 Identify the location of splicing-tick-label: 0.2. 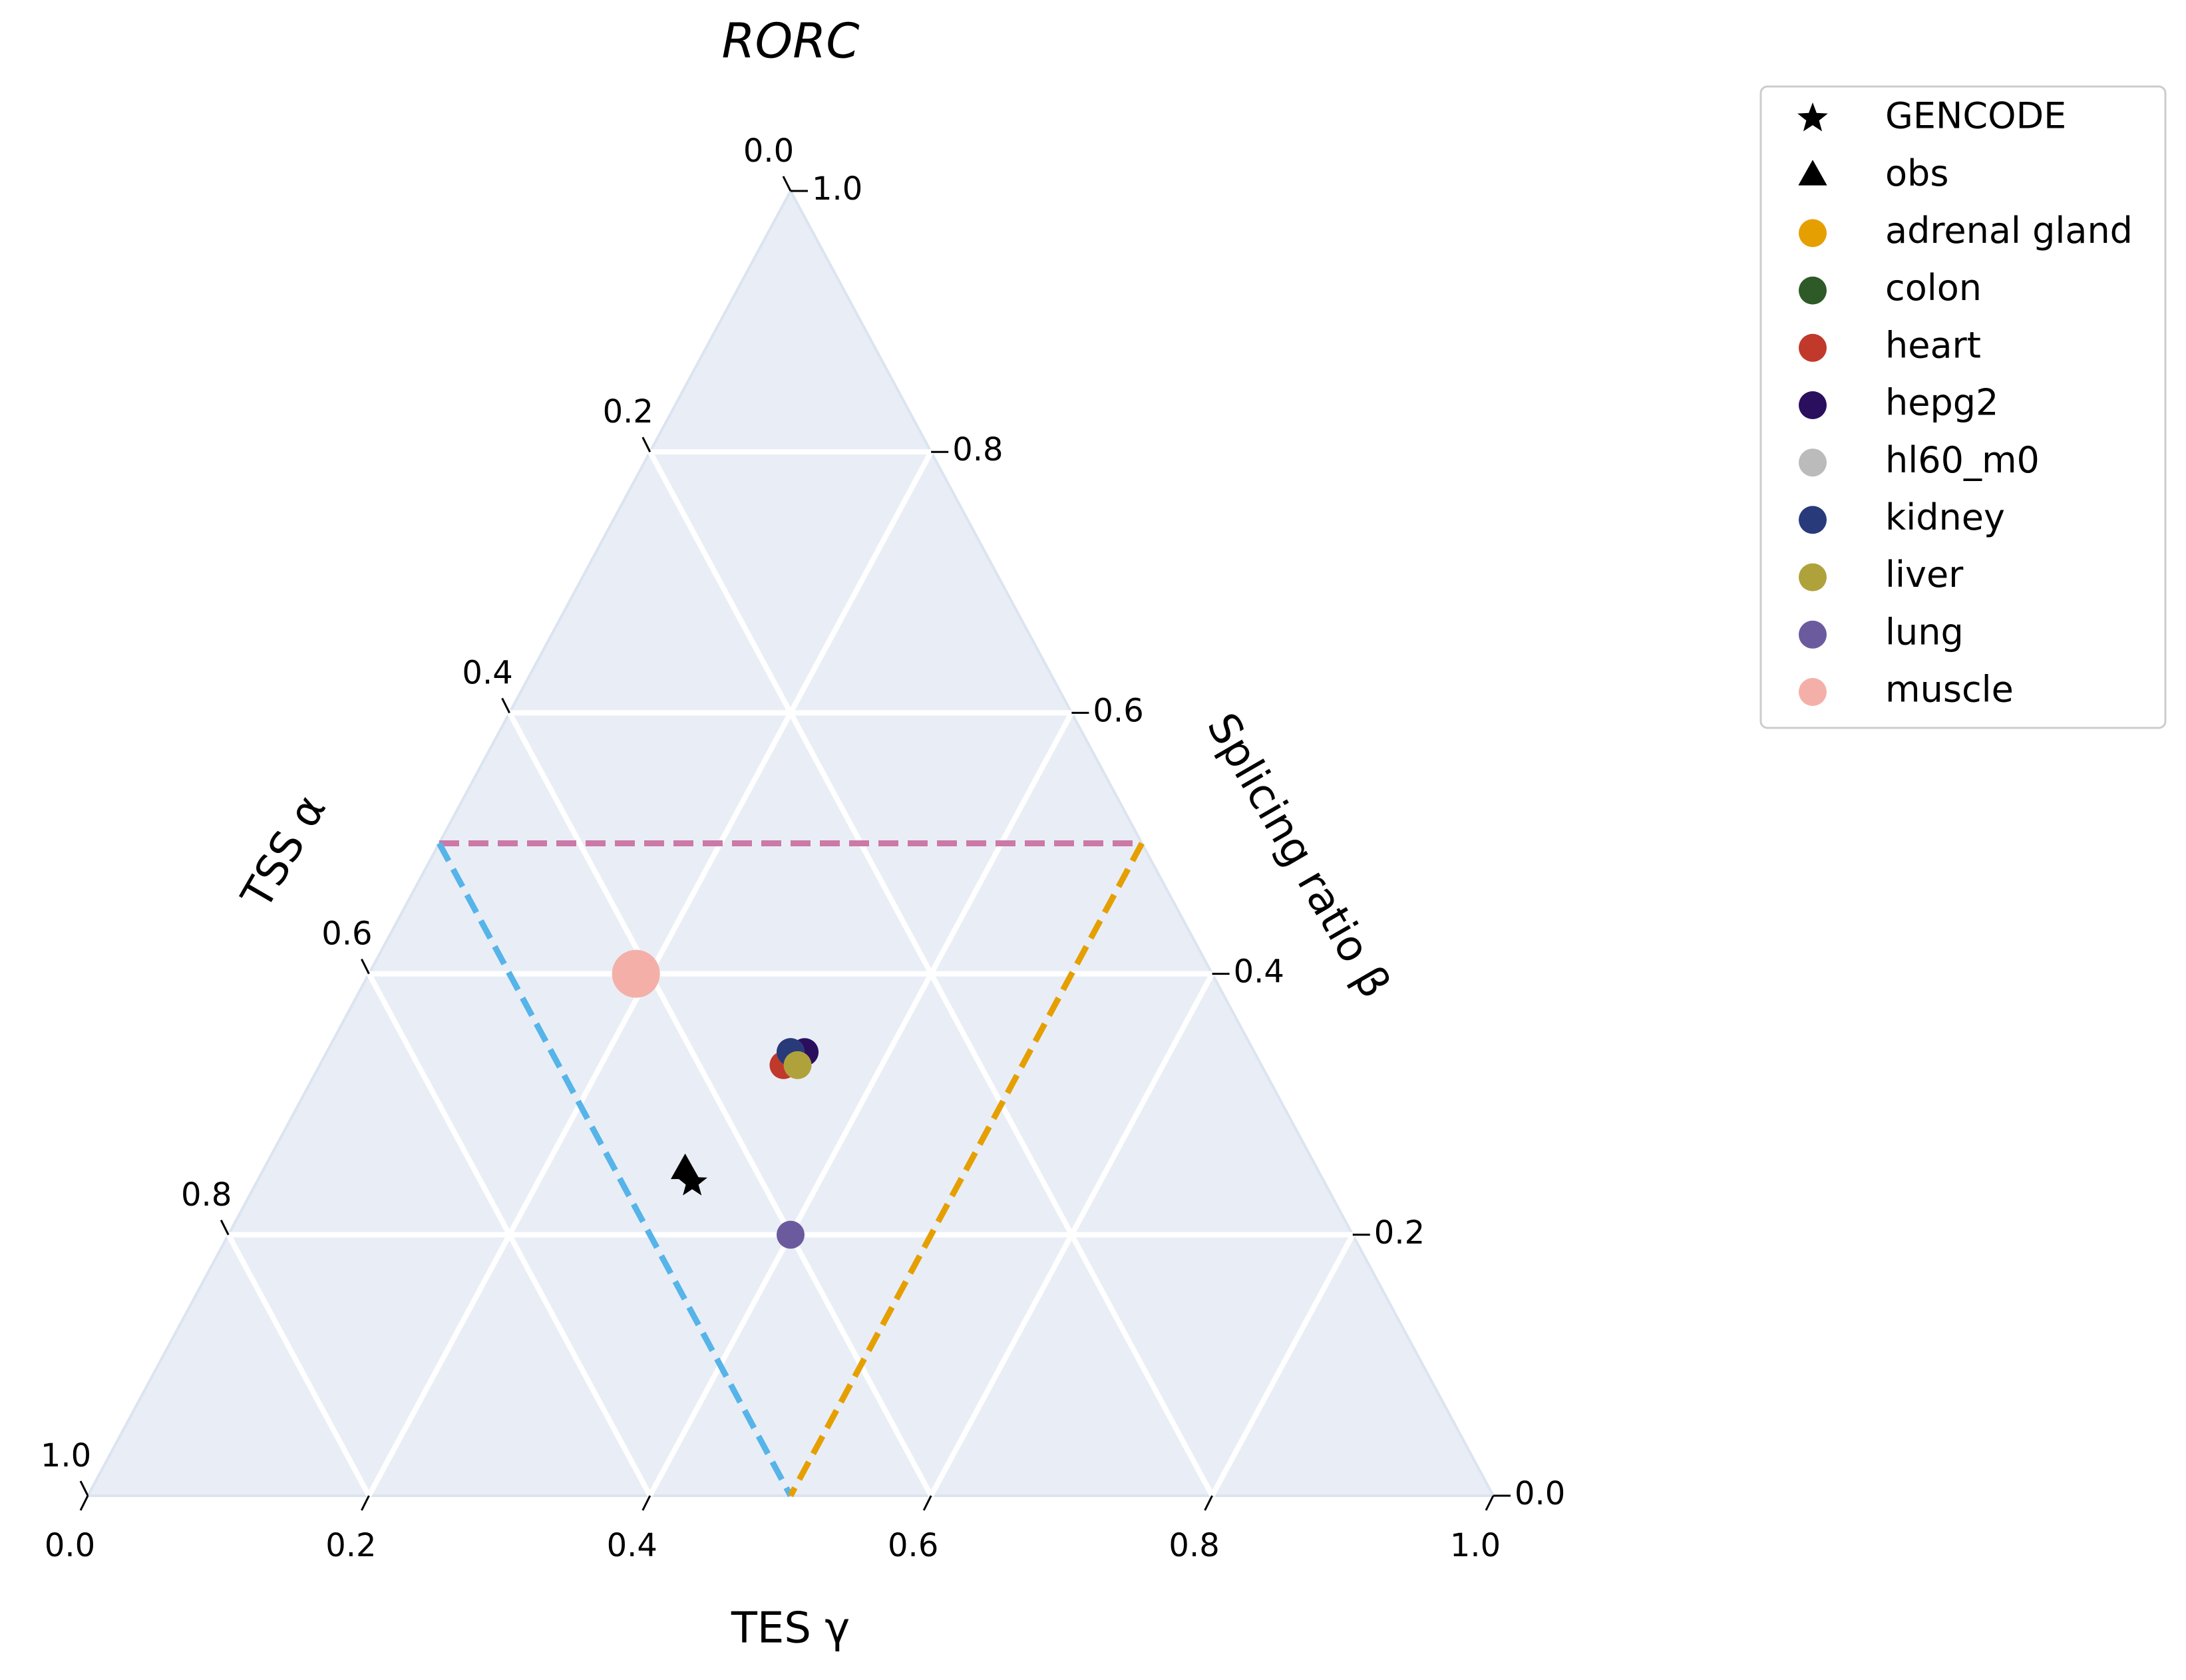
(1399, 1233).